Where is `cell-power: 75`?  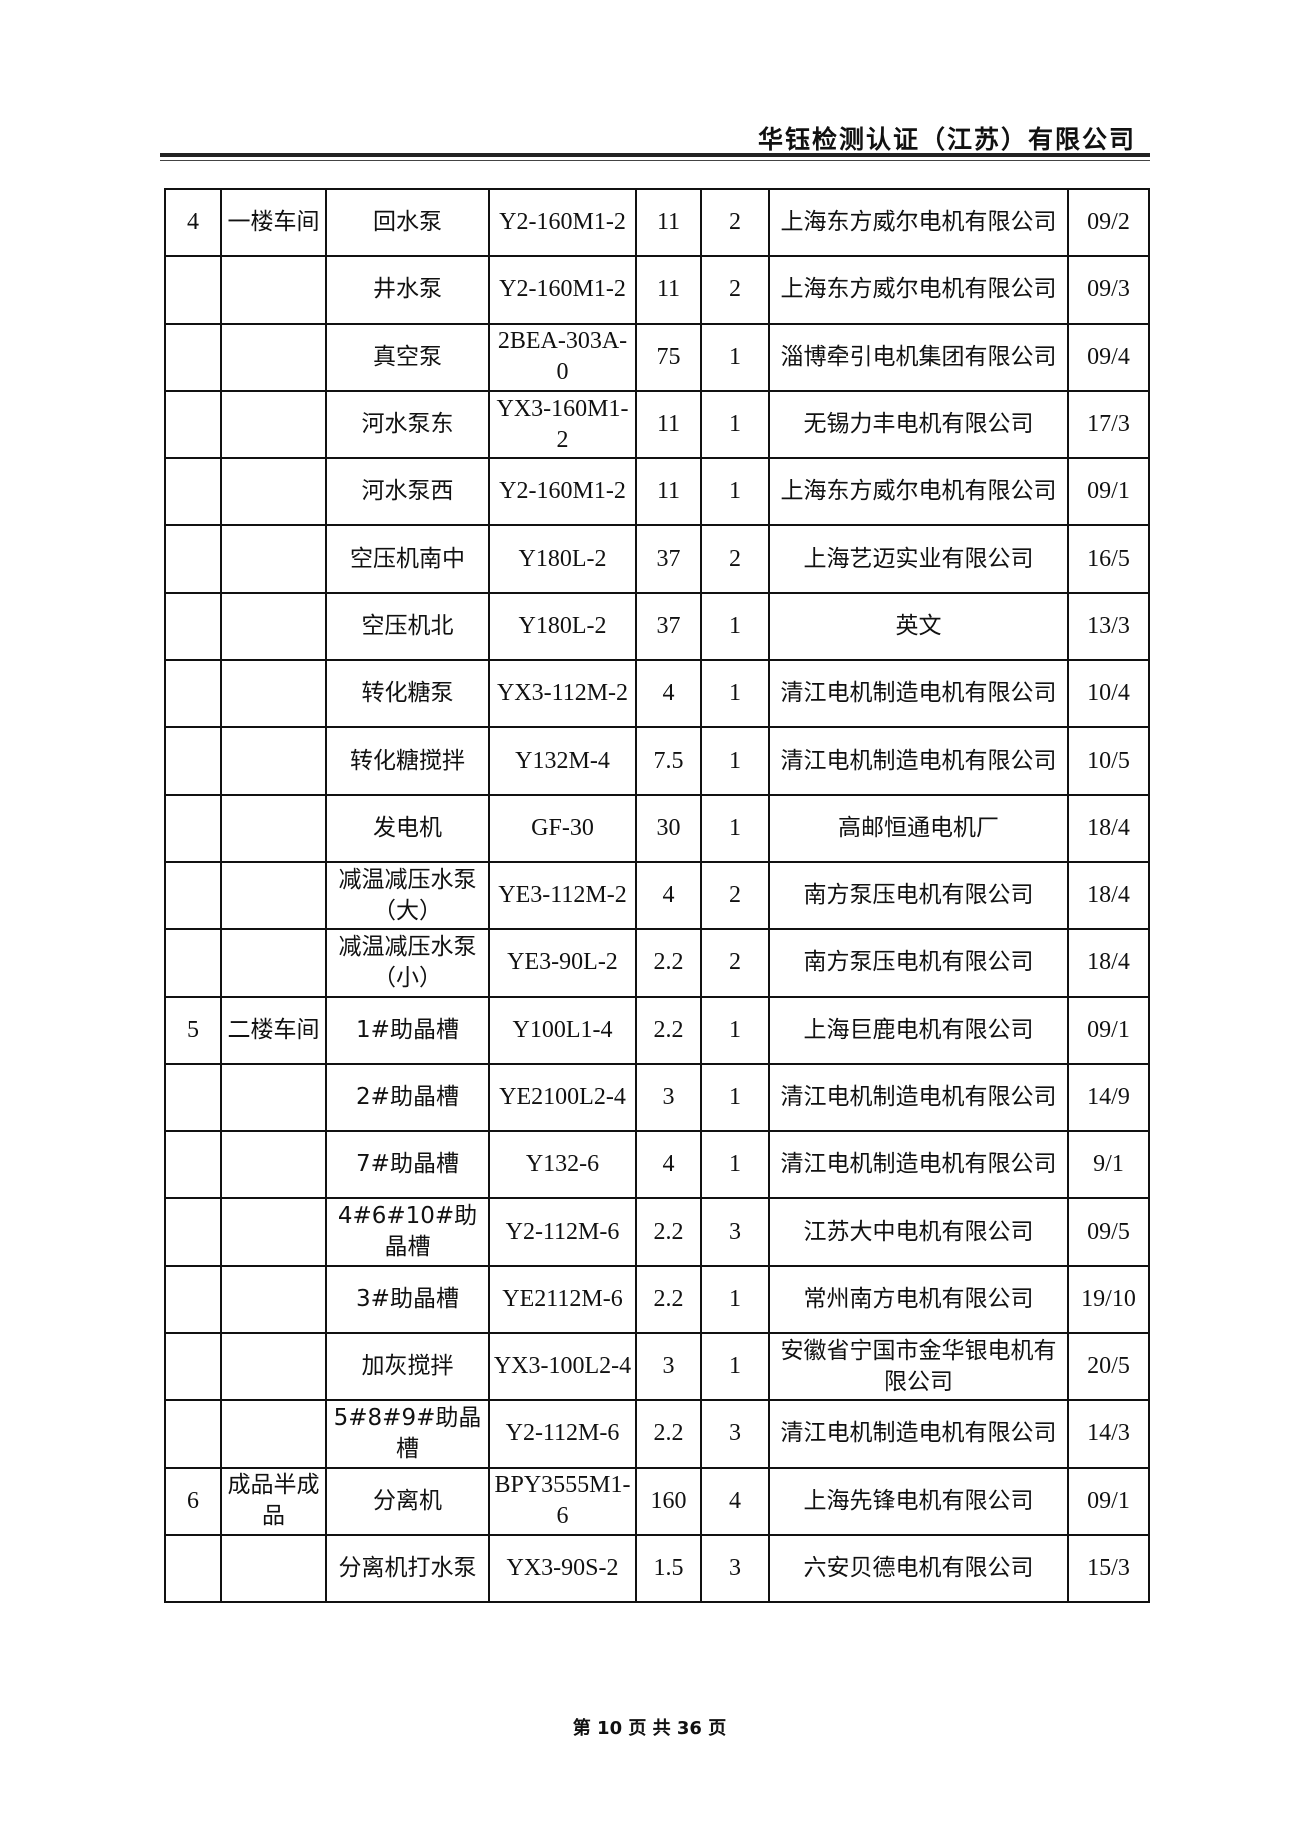
cell-power: 75 is located at coordinates (668, 357).